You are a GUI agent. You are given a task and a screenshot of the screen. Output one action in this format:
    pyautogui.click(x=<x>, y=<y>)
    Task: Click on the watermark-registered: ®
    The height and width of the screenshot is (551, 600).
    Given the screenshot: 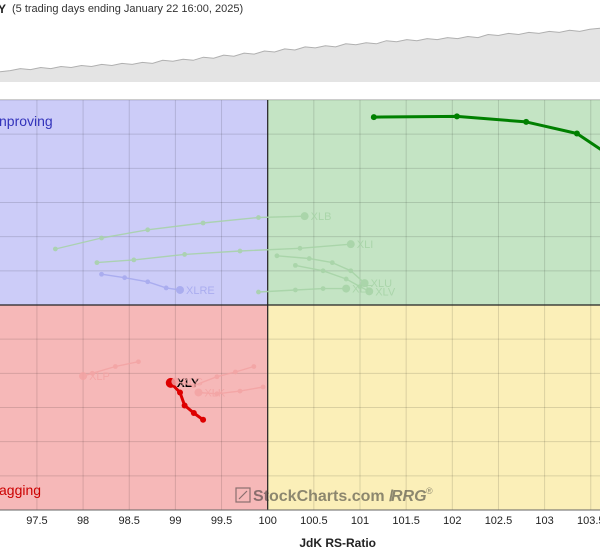 What is the action you would take?
    pyautogui.click(x=429, y=491)
    